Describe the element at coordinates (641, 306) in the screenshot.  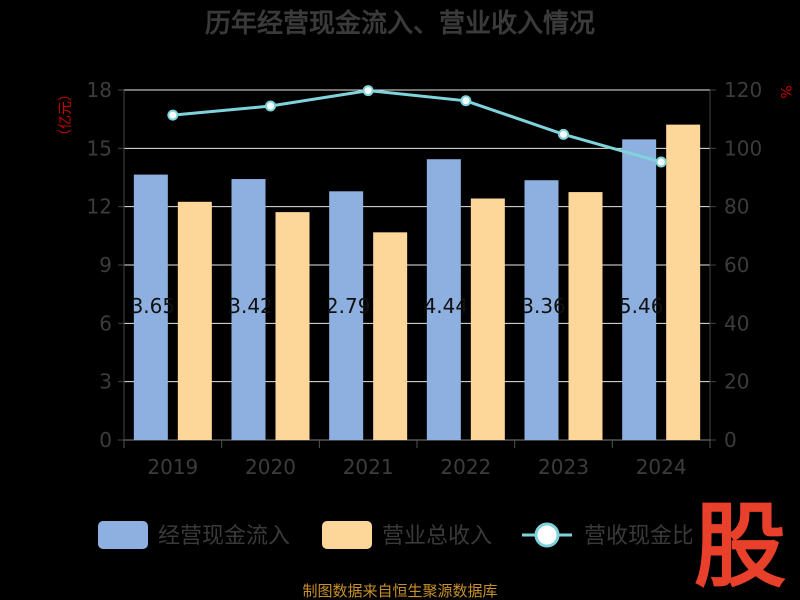
I see `data-label-cash-inflow: 5.46` at that location.